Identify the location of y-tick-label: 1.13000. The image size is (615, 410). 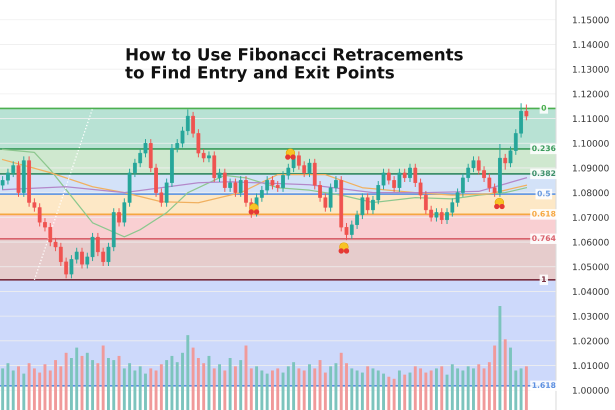
(590, 69).